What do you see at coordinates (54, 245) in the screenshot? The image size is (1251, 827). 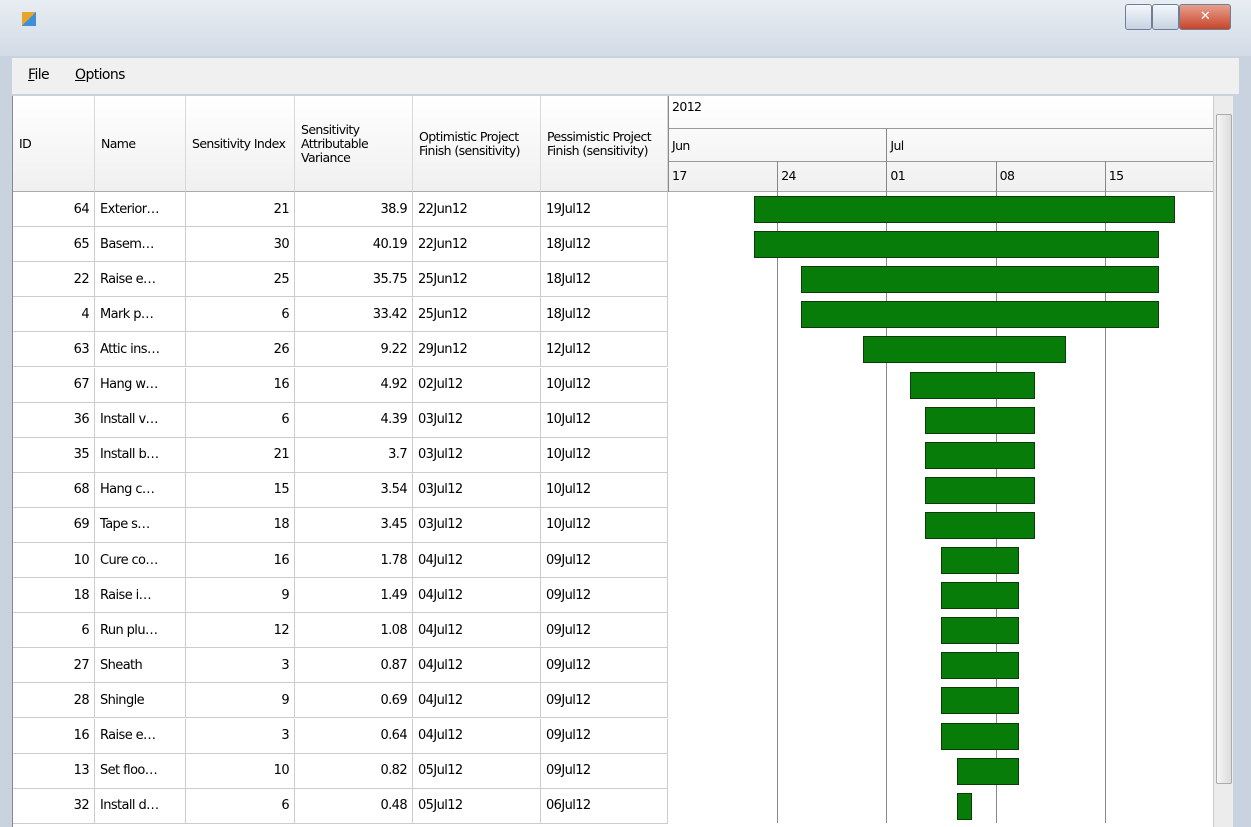 I see `table-cell: 65` at bounding box center [54, 245].